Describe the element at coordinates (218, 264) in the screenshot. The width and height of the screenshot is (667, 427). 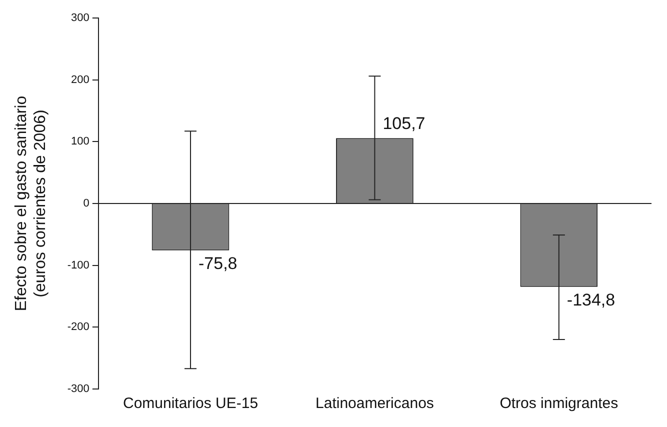
I see `data-label: -75,8` at that location.